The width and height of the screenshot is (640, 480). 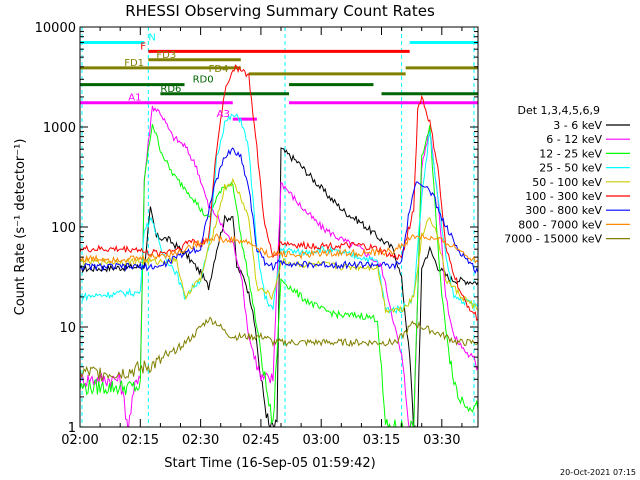 What do you see at coordinates (134, 98) in the screenshot?
I see `flag-label: A1` at bounding box center [134, 98].